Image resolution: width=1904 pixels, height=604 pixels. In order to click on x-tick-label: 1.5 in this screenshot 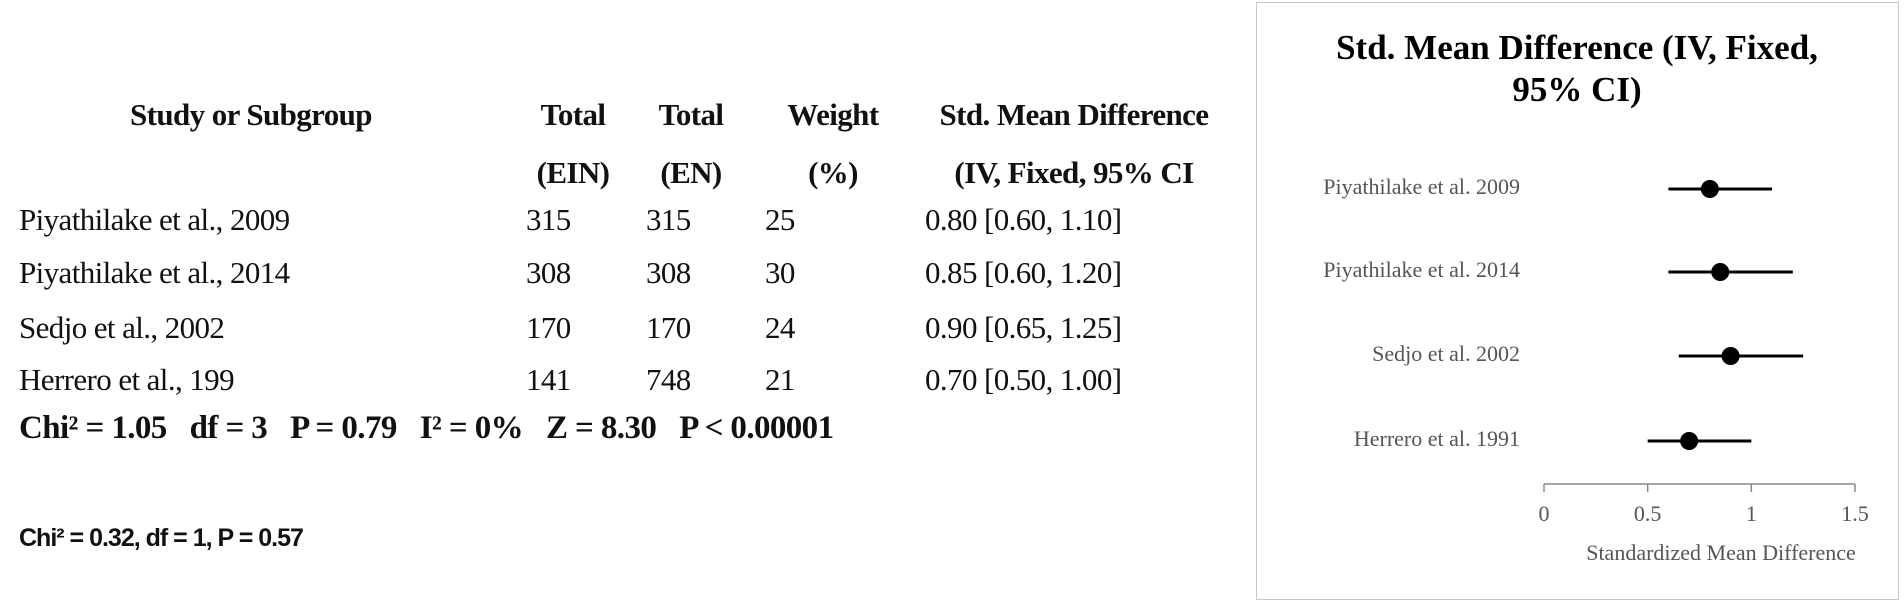, I will do `click(1855, 513)`.